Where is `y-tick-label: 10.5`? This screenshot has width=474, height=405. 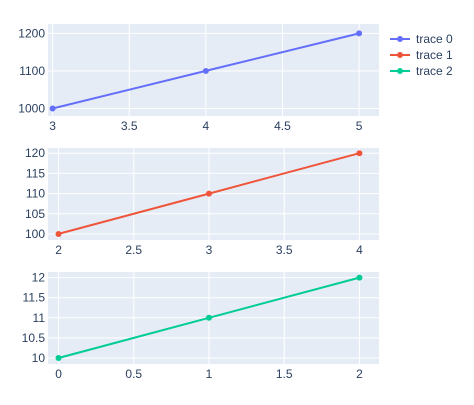 y-tick-label: 10.5 is located at coordinates (34, 338).